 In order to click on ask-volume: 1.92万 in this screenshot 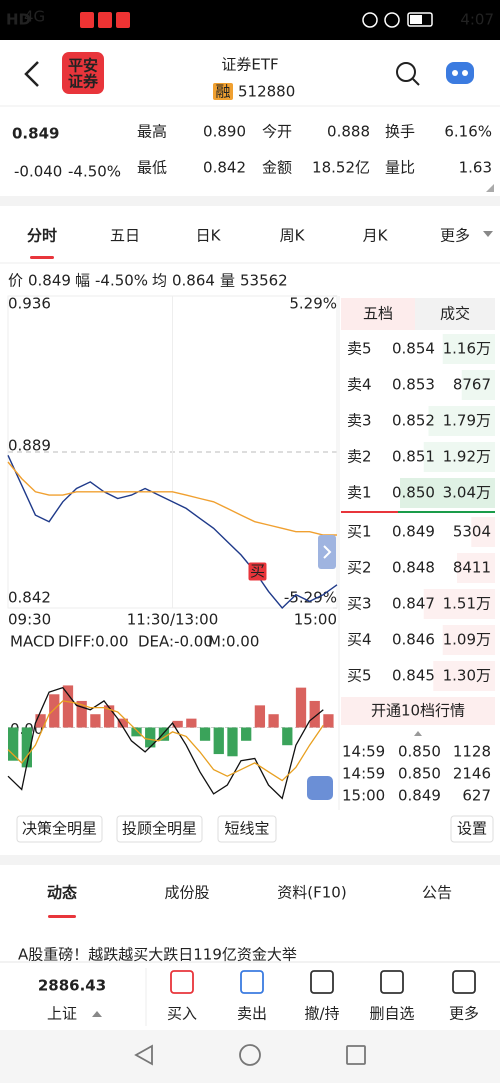, I will do `click(467, 457)`.